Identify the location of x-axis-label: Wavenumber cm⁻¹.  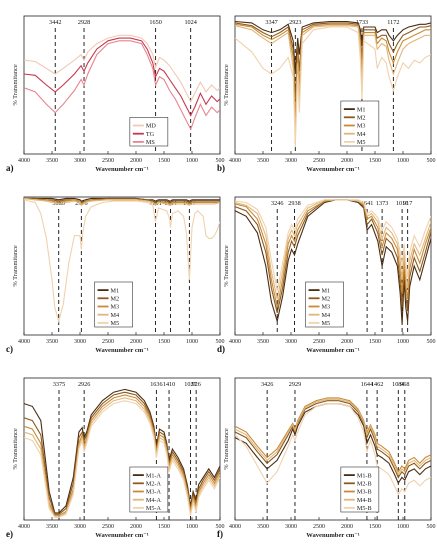
(333, 350).